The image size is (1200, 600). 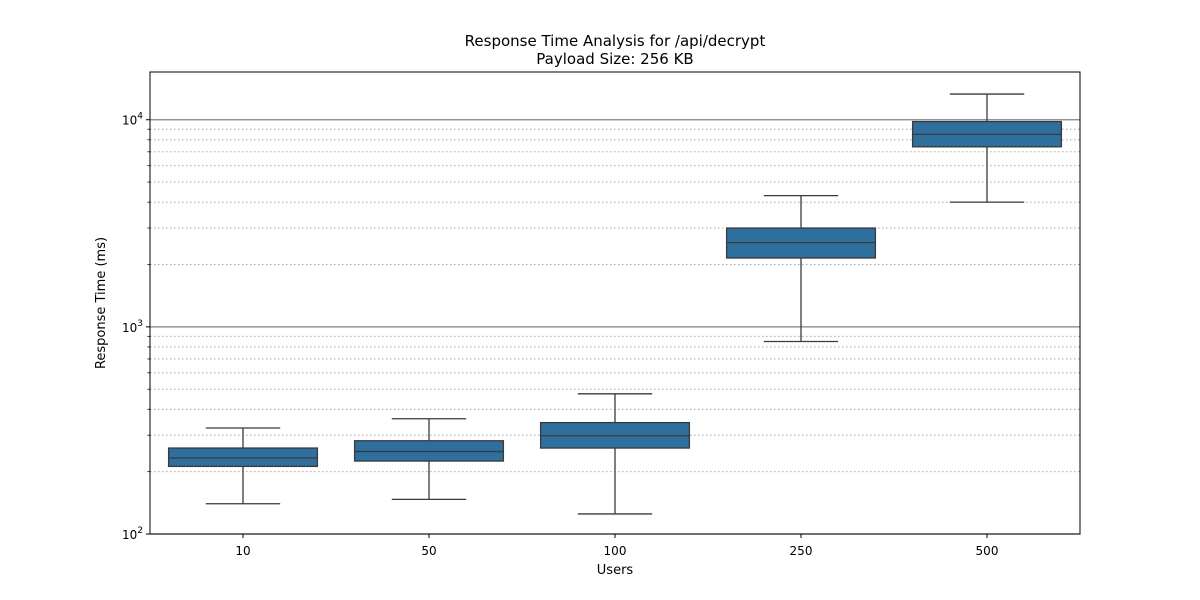 What do you see at coordinates (132, 120) in the screenshot?
I see `y-tick-label: 10⁴` at bounding box center [132, 120].